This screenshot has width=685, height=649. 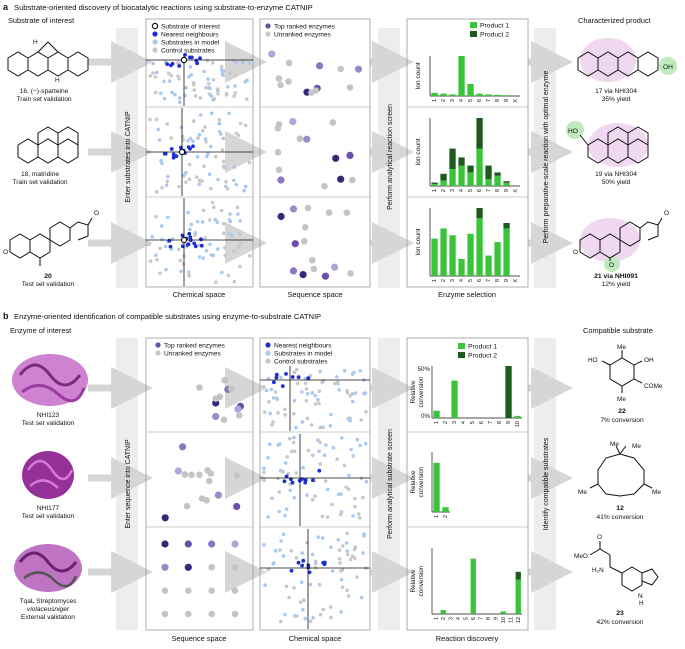 What do you see at coordinates (40, 174) in the screenshot?
I see `substrate-18-name: 18, matridine` at bounding box center [40, 174].